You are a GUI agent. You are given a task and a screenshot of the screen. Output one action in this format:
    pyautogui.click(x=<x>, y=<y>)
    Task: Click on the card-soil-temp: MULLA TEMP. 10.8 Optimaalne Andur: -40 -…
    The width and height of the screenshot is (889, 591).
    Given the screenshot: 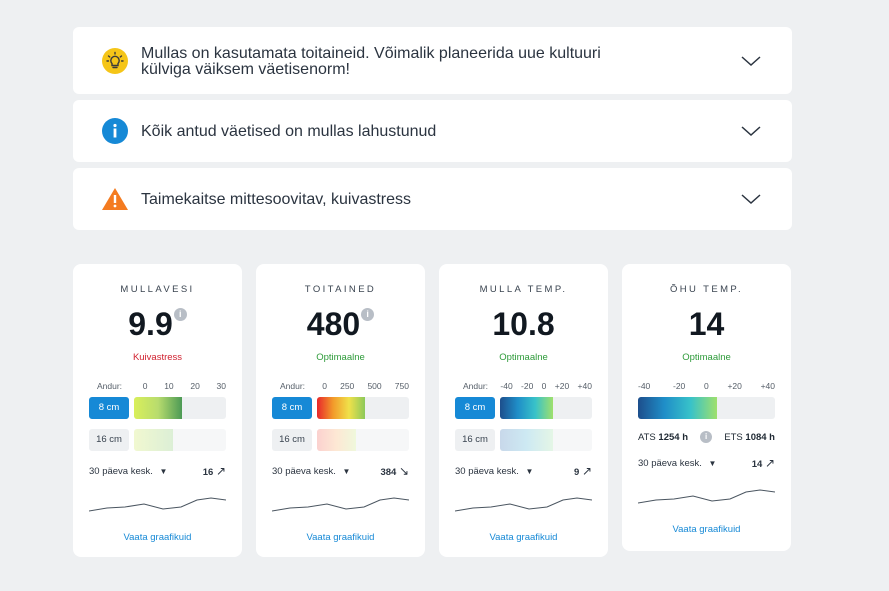 What is the action you would take?
    pyautogui.click(x=523, y=410)
    